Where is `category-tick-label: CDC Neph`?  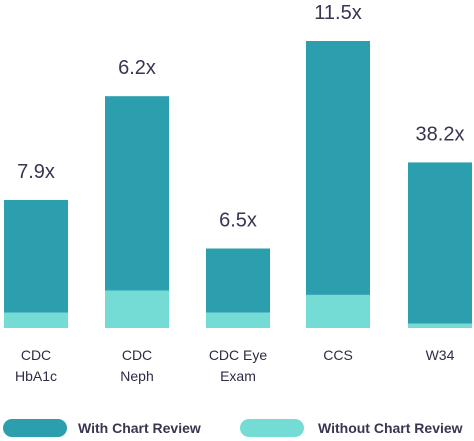
category-tick-label: CDC Neph is located at coordinates (136, 365).